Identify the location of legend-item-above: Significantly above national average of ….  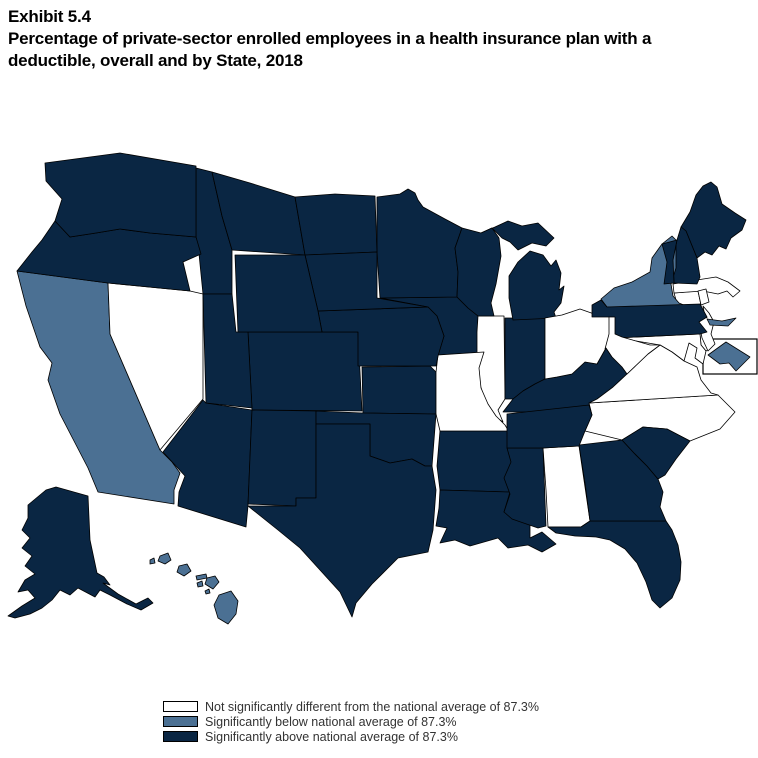
(351, 736).